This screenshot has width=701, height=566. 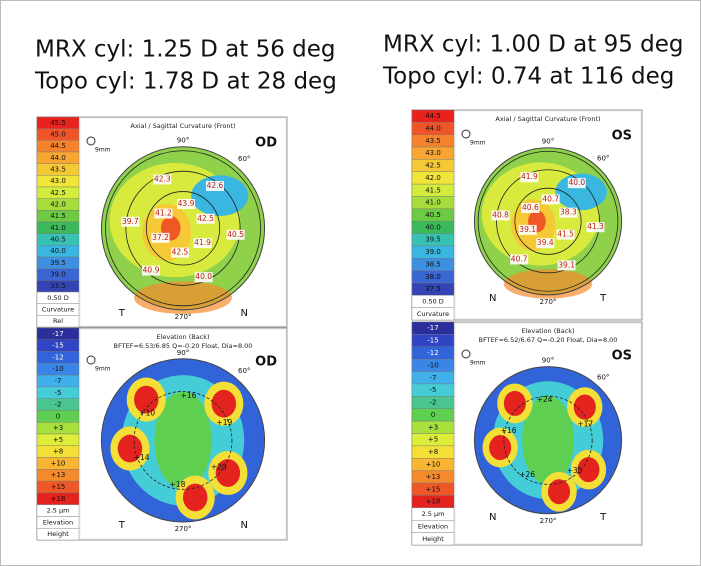 I want to click on map-title: Axial / Sagittal Curvature (Front), so click(x=547, y=119).